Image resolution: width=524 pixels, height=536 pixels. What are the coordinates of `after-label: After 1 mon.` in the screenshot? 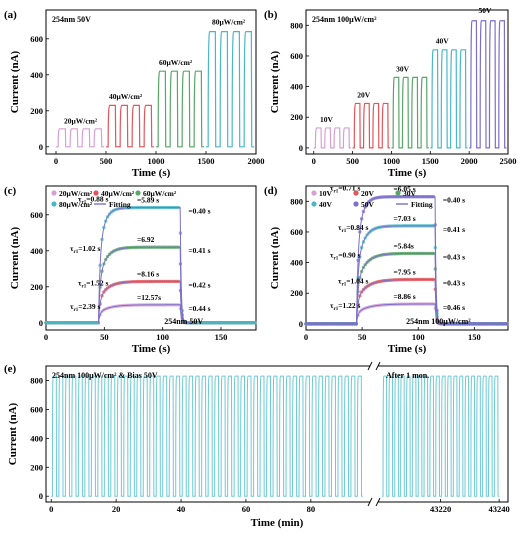 It's located at (407, 375).